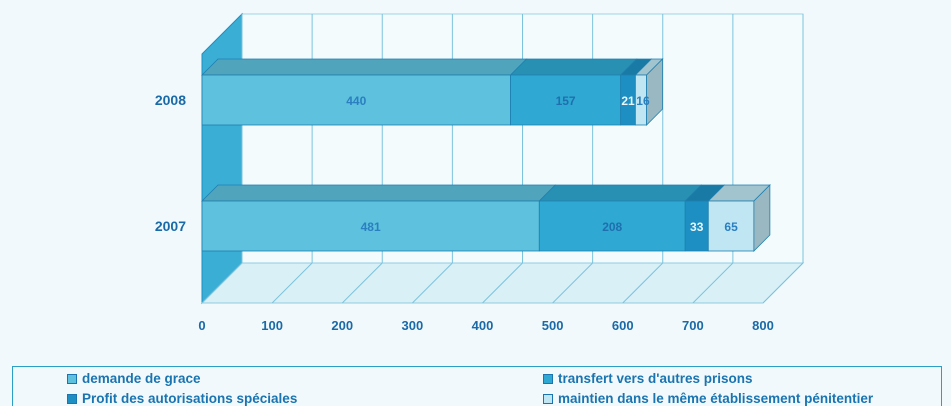 Image resolution: width=951 pixels, height=406 pixels. I want to click on category-labels: 2008 2007, so click(170, 163).